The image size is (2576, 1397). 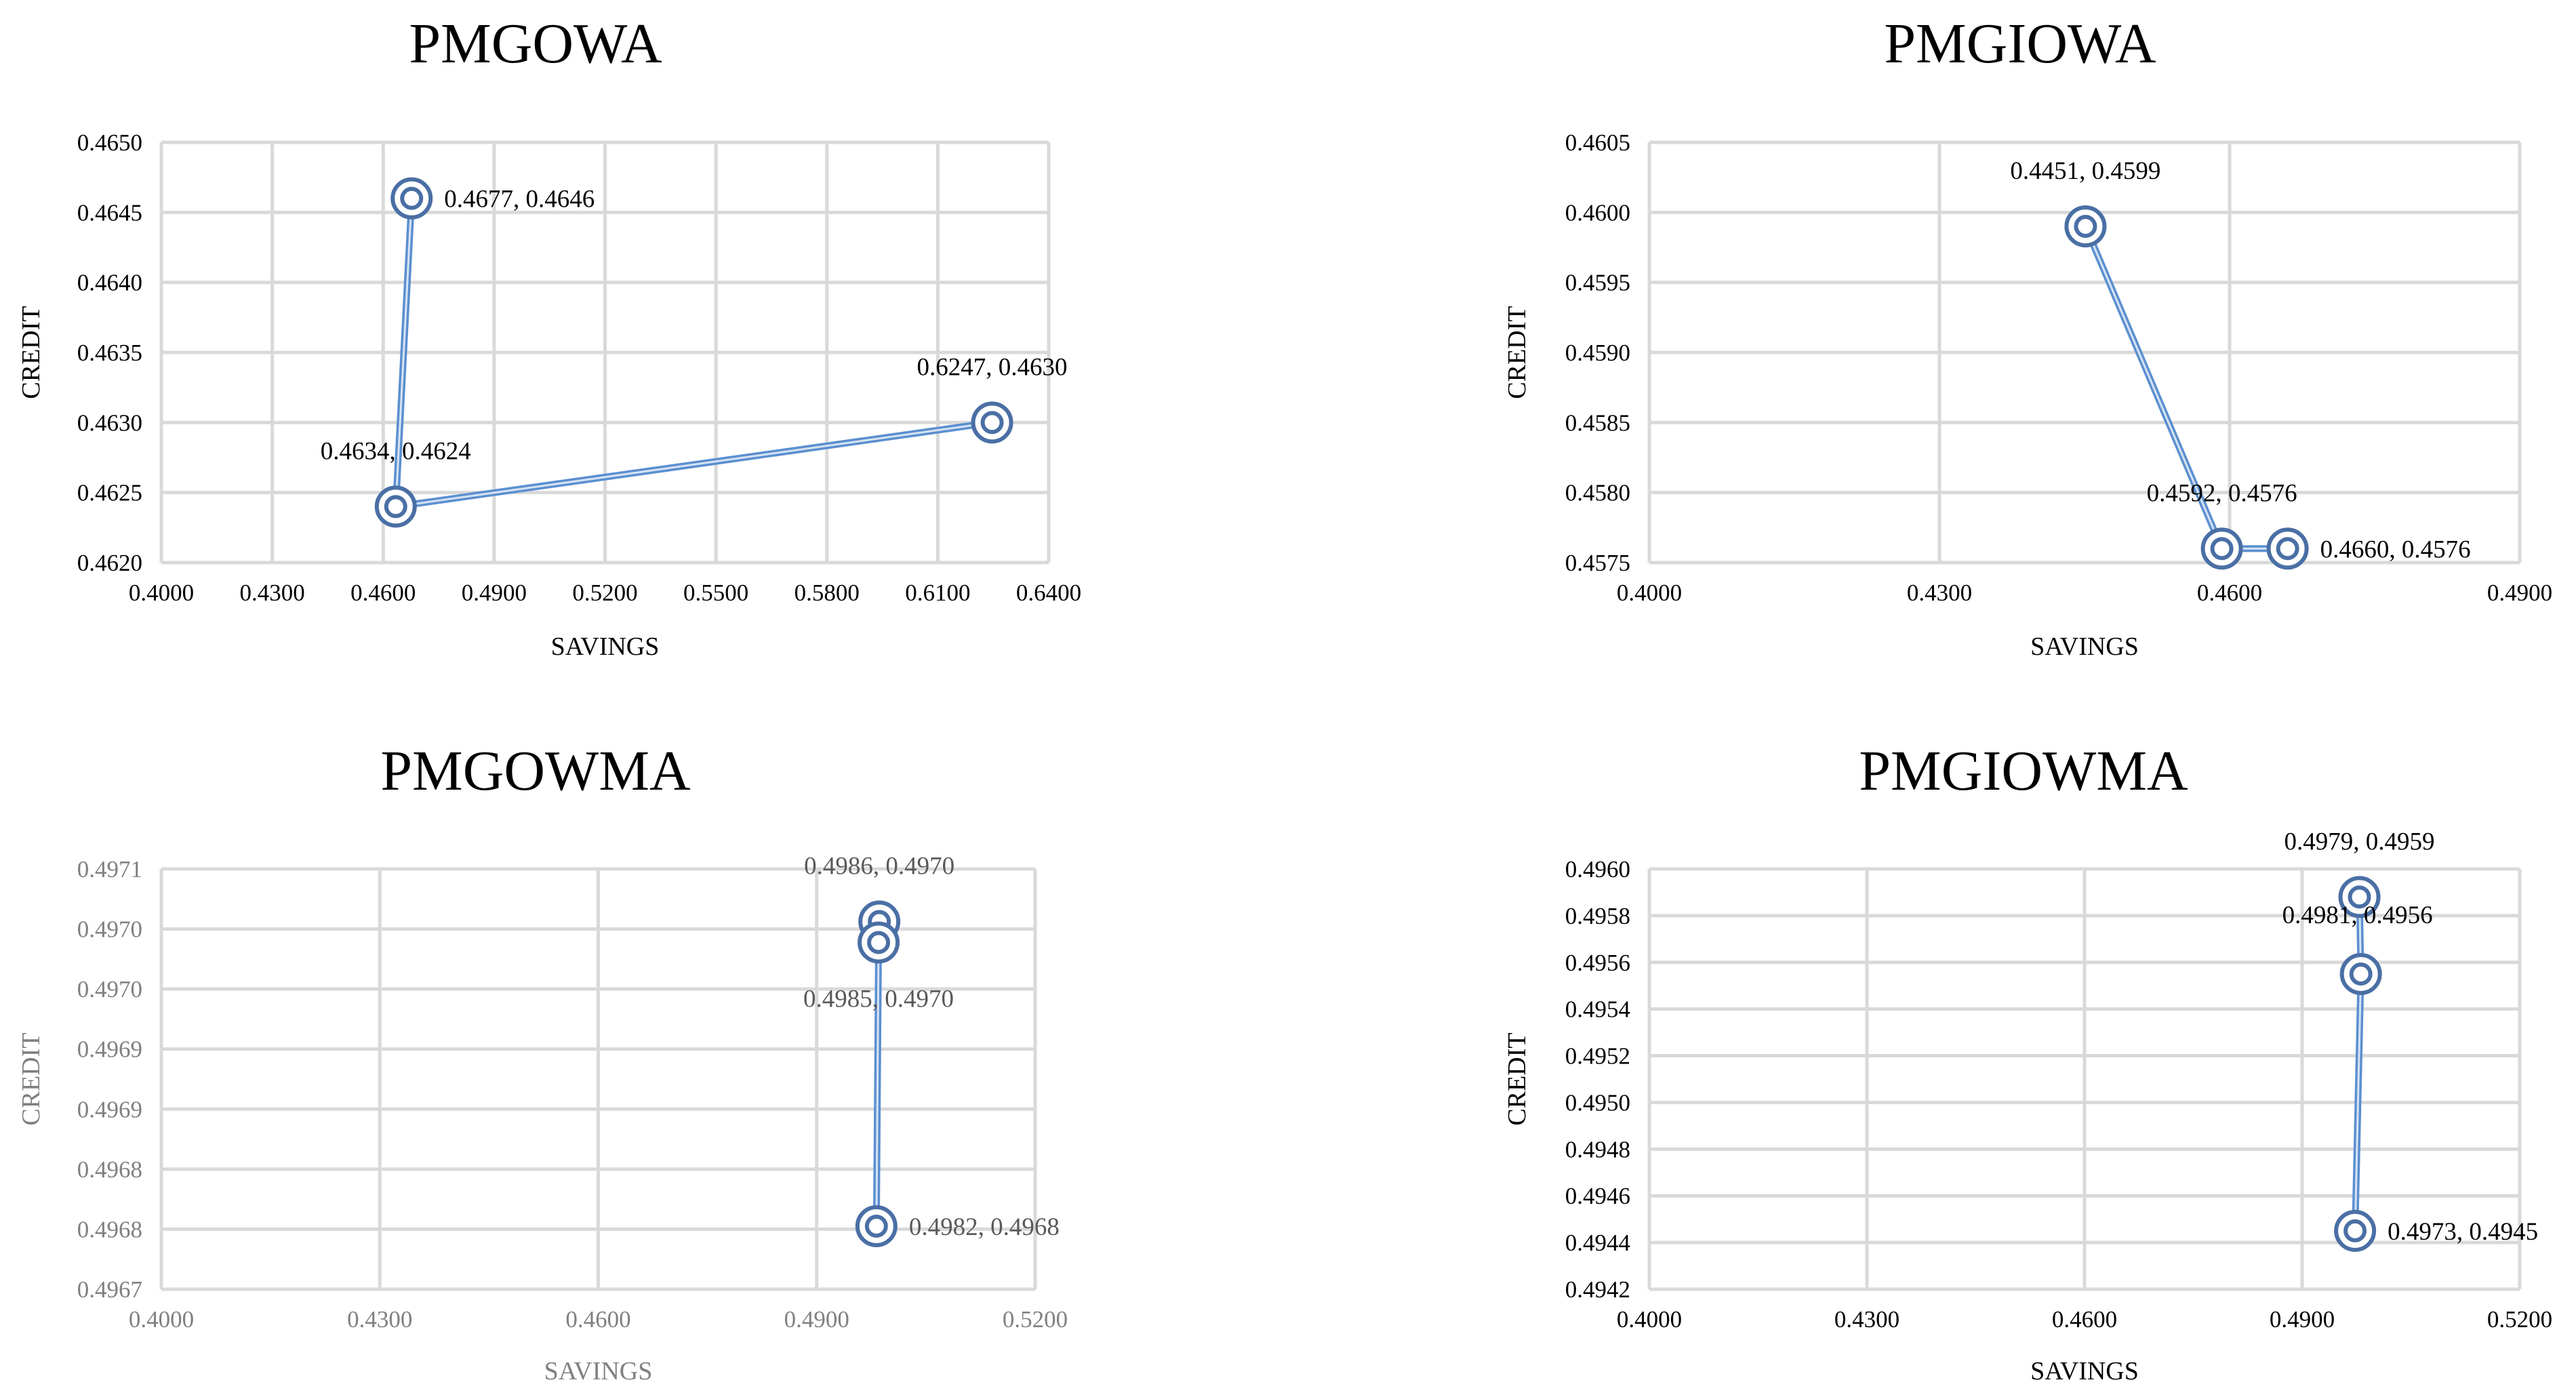 What do you see at coordinates (827, 593) in the screenshot?
I see `x-tick-label: 0.5800` at bounding box center [827, 593].